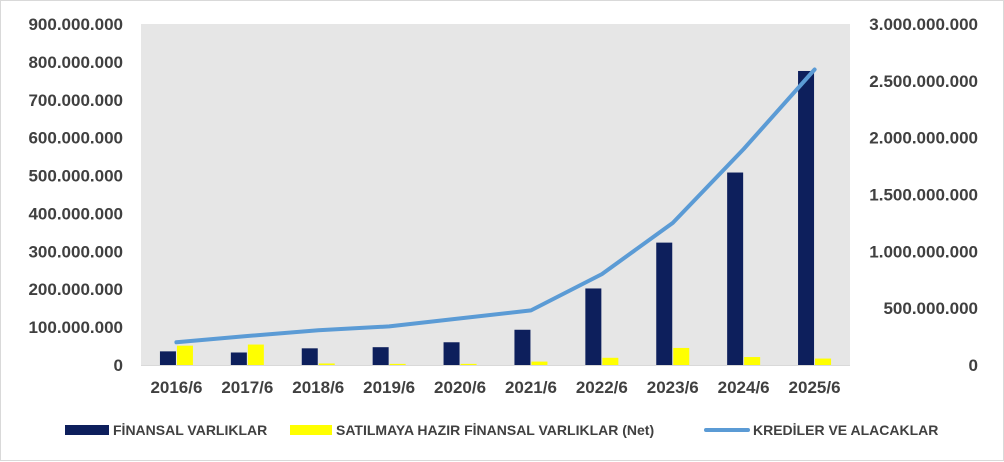  I want to click on x-axis-tick-label: 2019/6, so click(389, 387).